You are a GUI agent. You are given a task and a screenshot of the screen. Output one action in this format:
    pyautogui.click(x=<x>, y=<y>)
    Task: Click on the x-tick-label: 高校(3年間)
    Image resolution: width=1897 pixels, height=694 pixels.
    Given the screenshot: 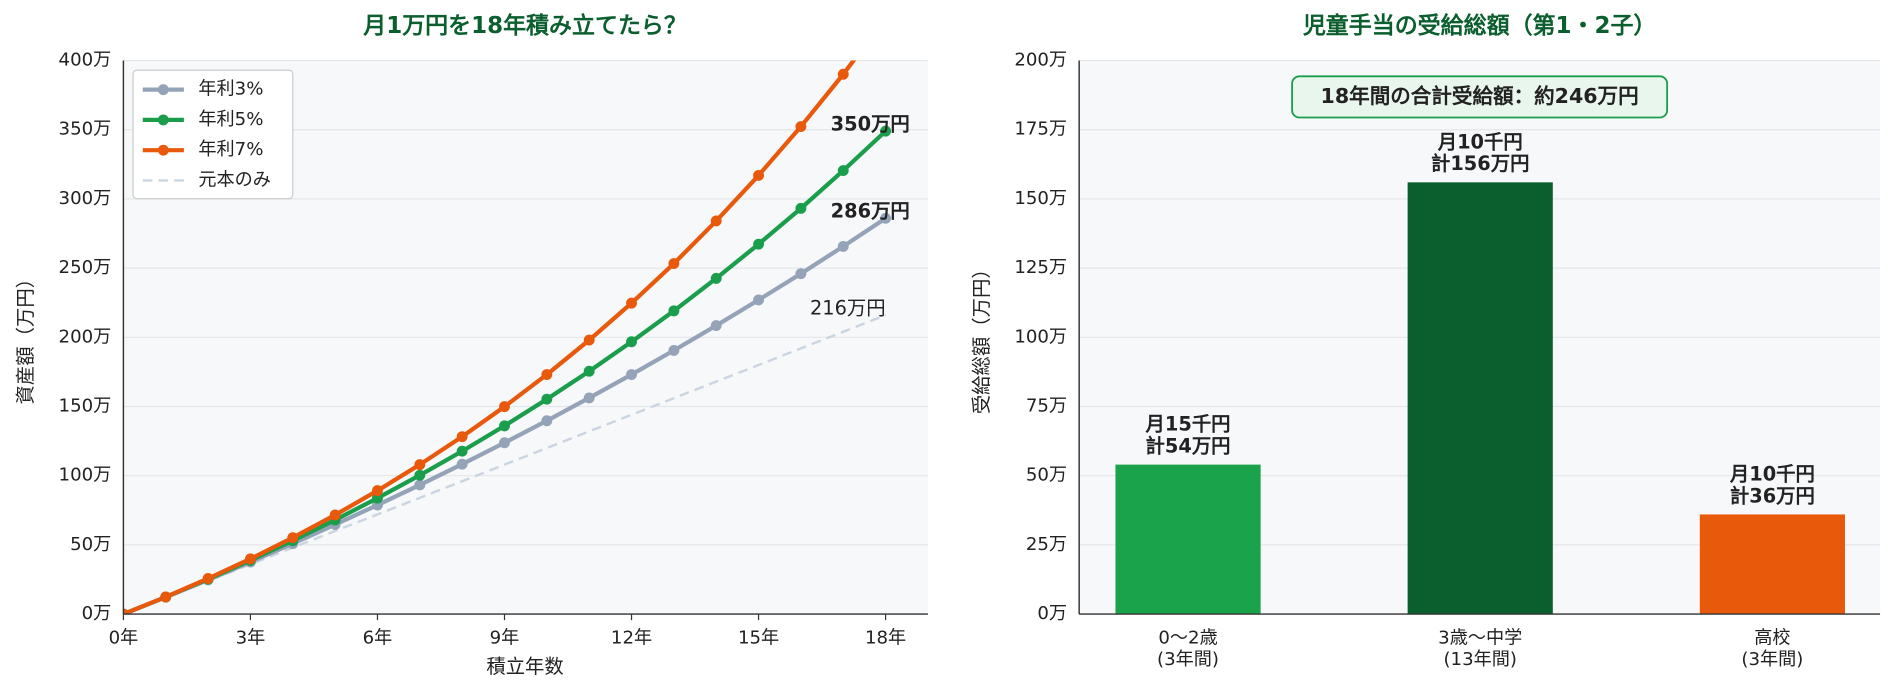 What is the action you would take?
    pyautogui.click(x=1772, y=648)
    